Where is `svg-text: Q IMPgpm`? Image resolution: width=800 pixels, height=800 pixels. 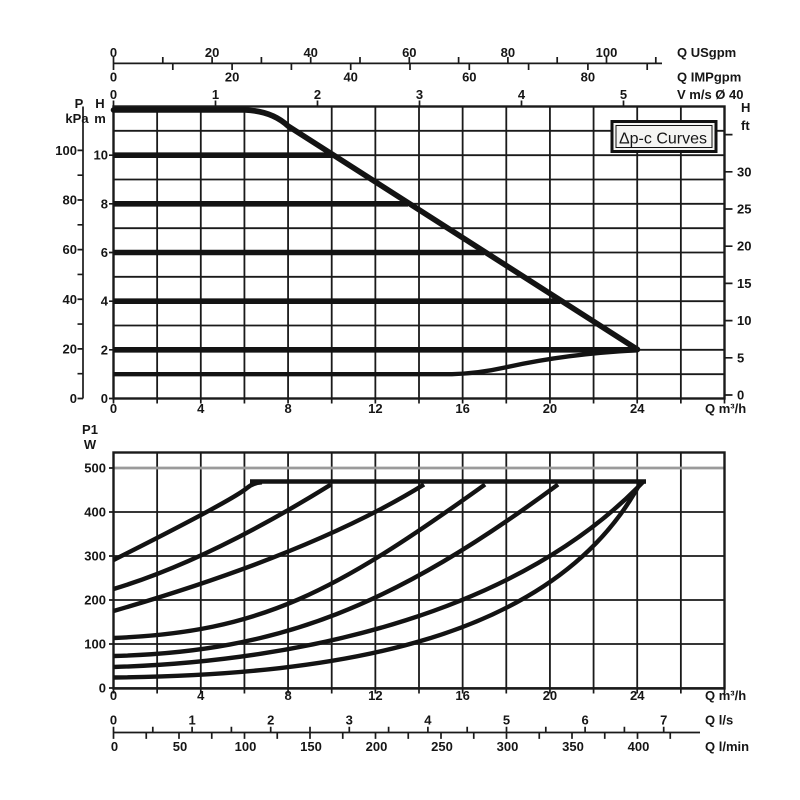 svg-text: Q IMPgpm is located at coordinates (709, 77).